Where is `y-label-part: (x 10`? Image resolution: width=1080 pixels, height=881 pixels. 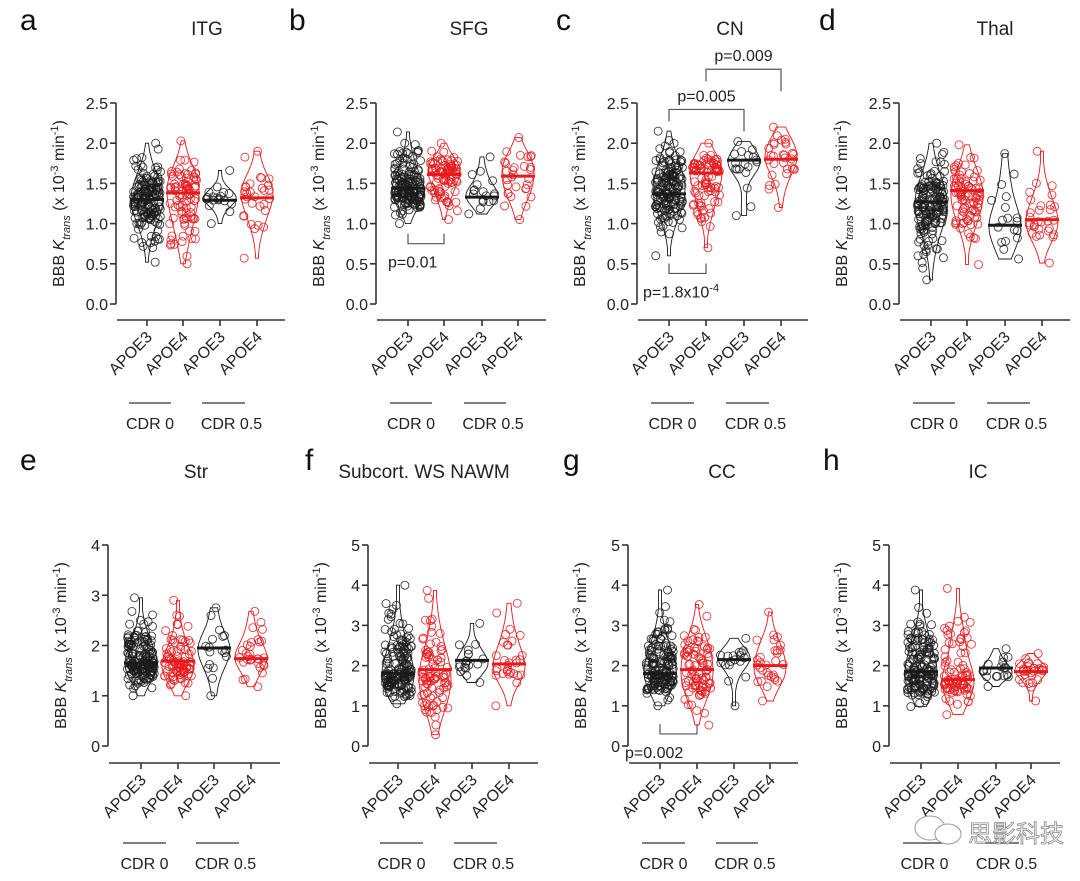 y-label-part: (x 10 is located at coordinates (580, 195).